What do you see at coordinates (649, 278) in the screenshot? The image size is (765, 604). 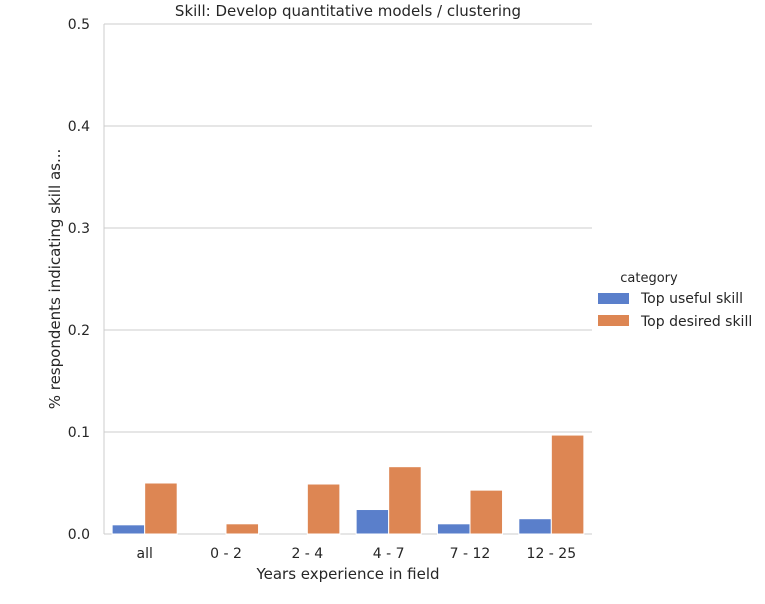 I see `legend-title: category` at bounding box center [649, 278].